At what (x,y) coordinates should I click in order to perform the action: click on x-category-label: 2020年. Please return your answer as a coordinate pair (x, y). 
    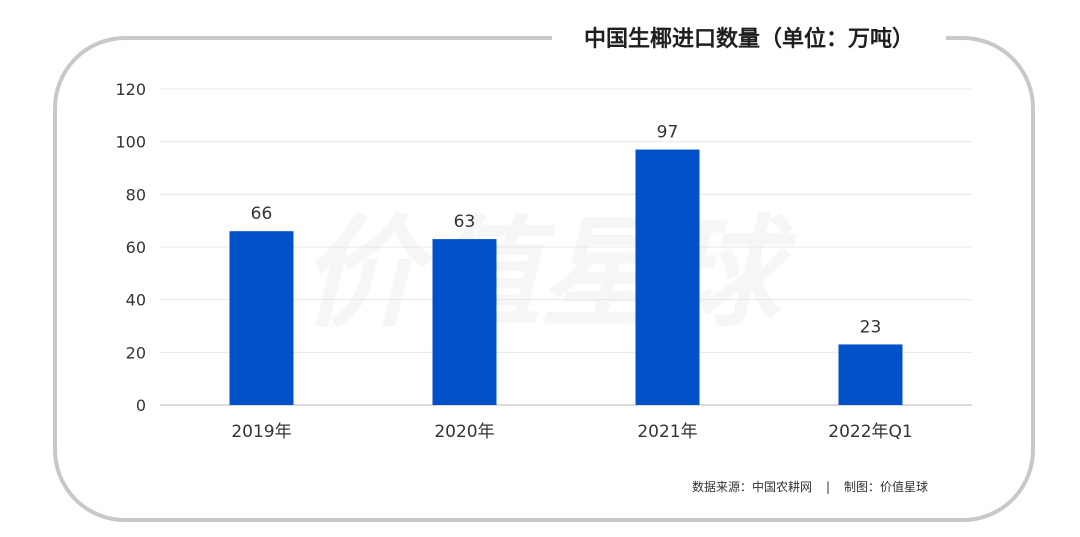
    Looking at the image, I should click on (464, 432).